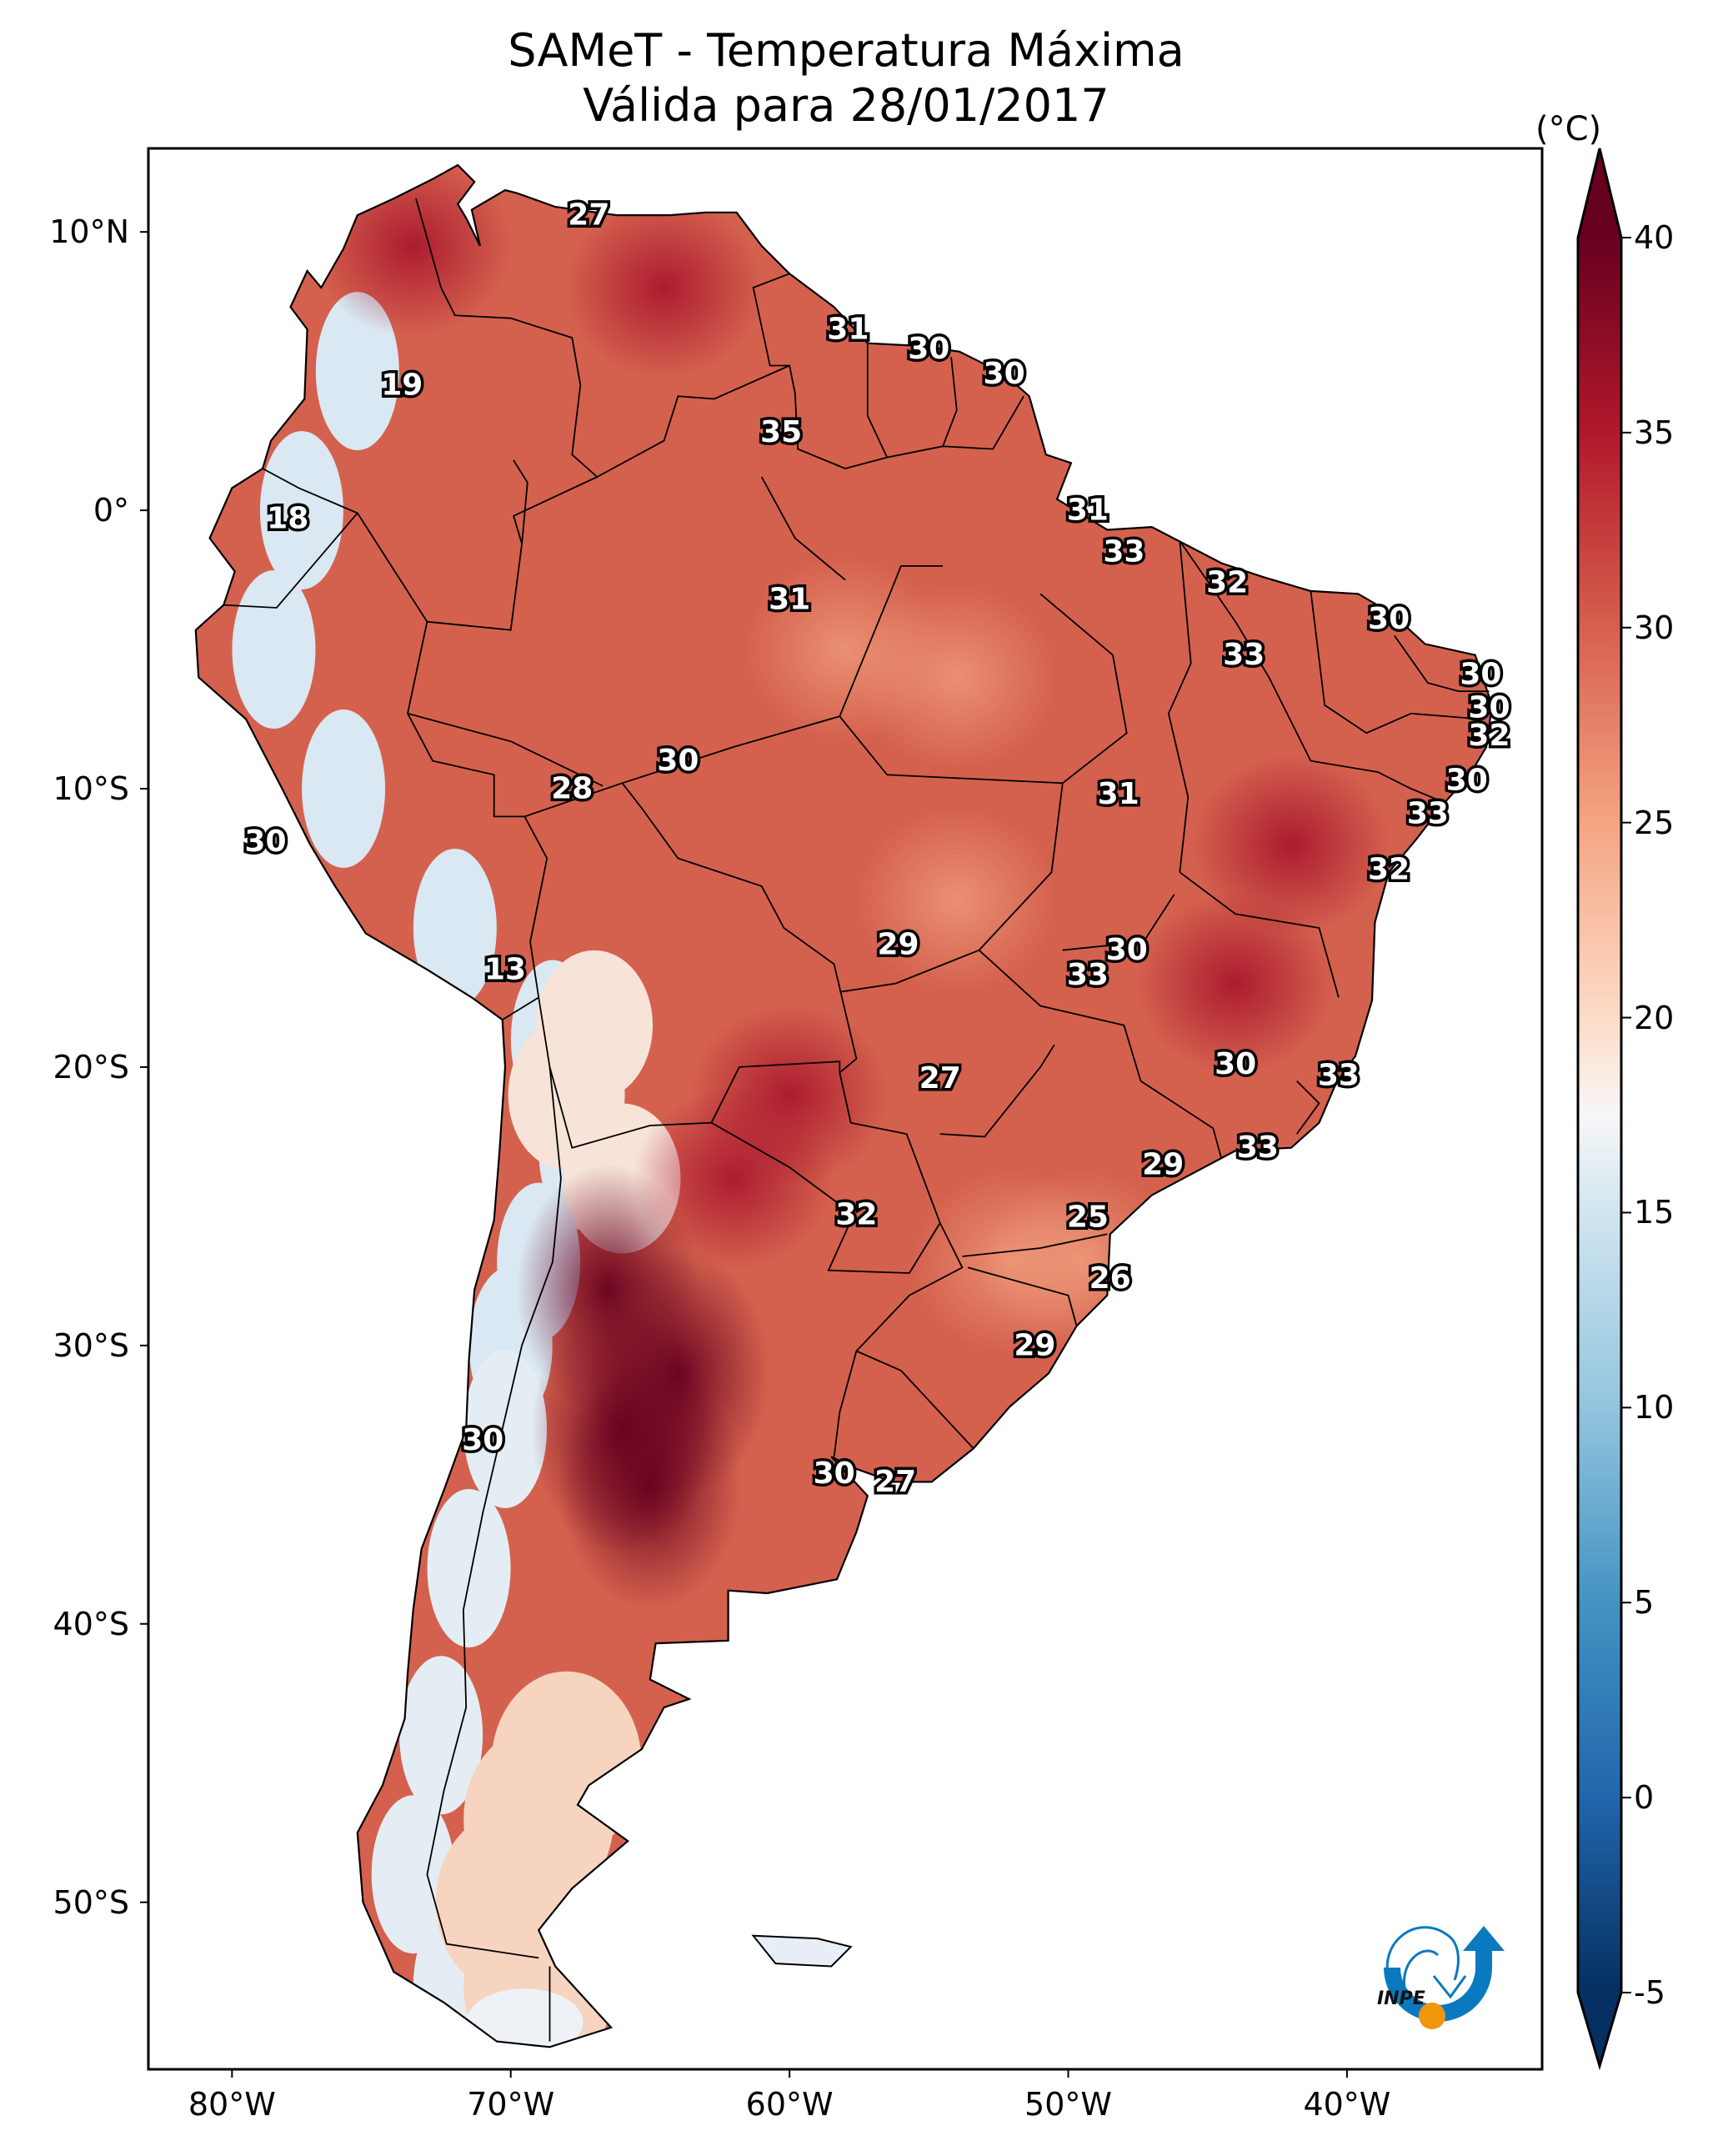 This screenshot has width=1723, height=2156. Describe the element at coordinates (1644, 1798) in the screenshot. I see `colorbar-tick-label: 0` at that location.